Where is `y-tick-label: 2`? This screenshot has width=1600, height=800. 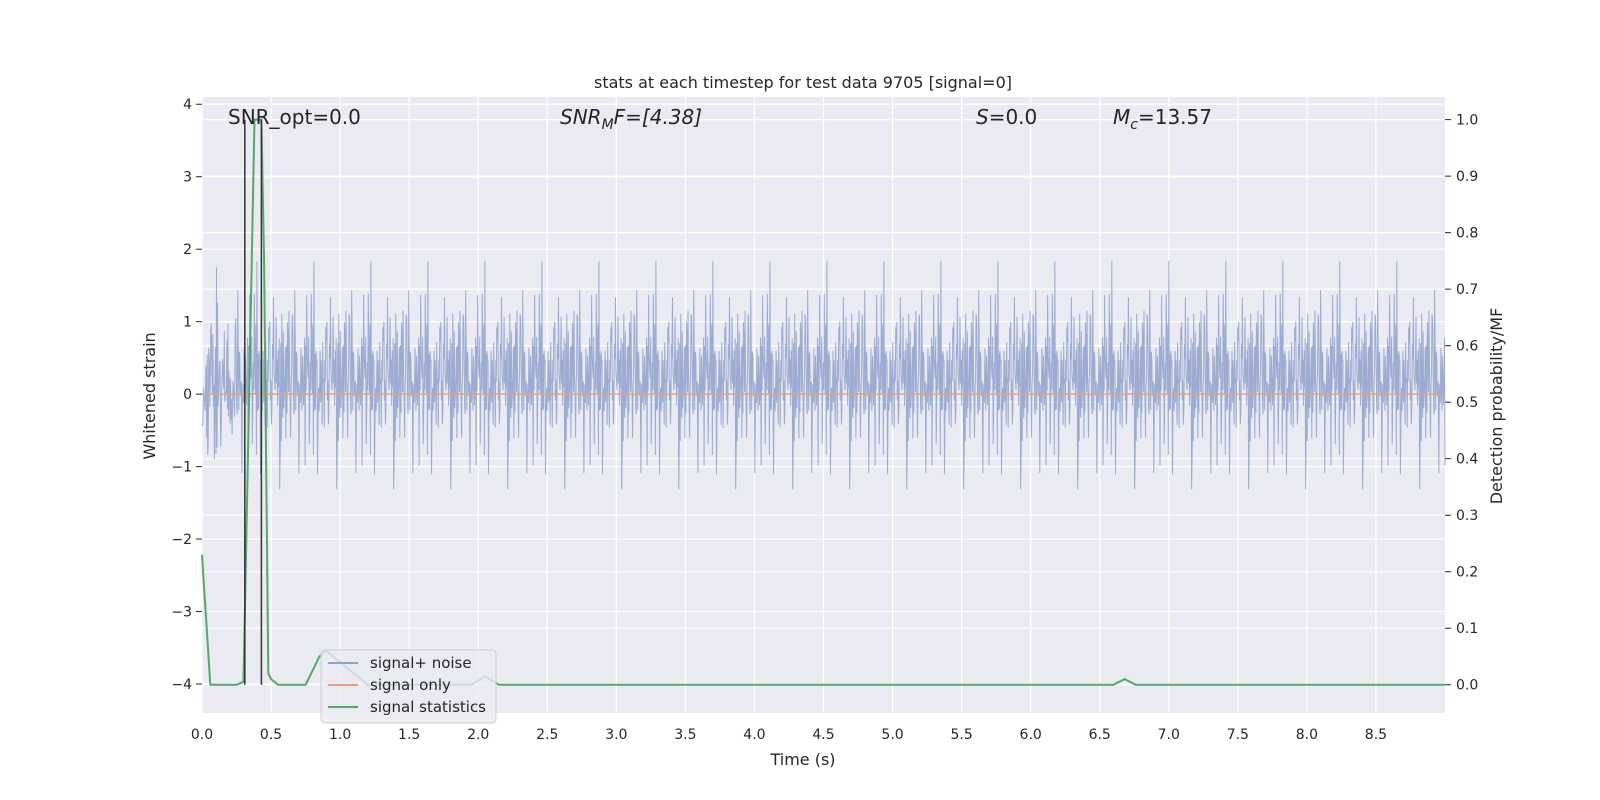 y-tick-label: 2 is located at coordinates (187, 250).